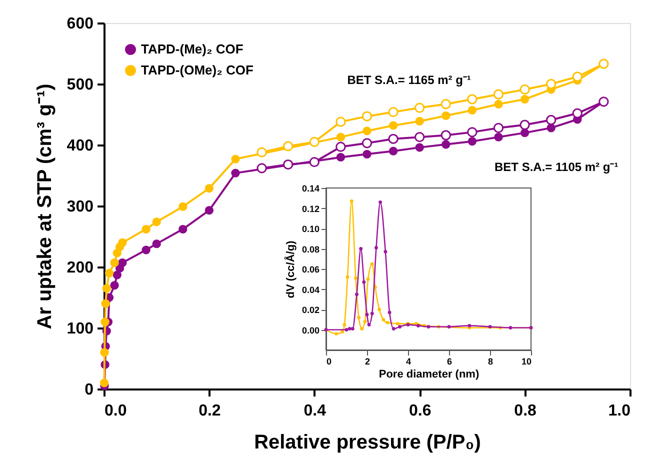 This screenshot has width=645, height=469. What do you see at coordinates (80, 146) in the screenshot?
I see `y-tick-label: 400` at bounding box center [80, 146].